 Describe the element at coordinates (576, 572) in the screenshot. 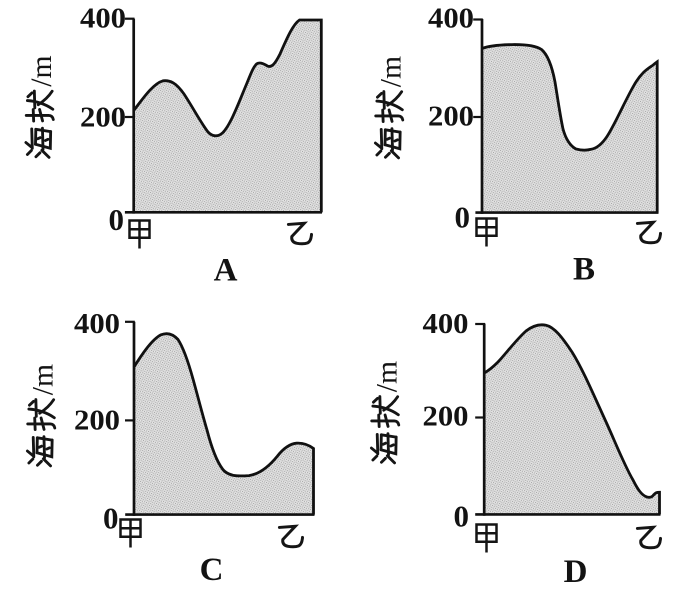

I see `svg-text: D` at that location.